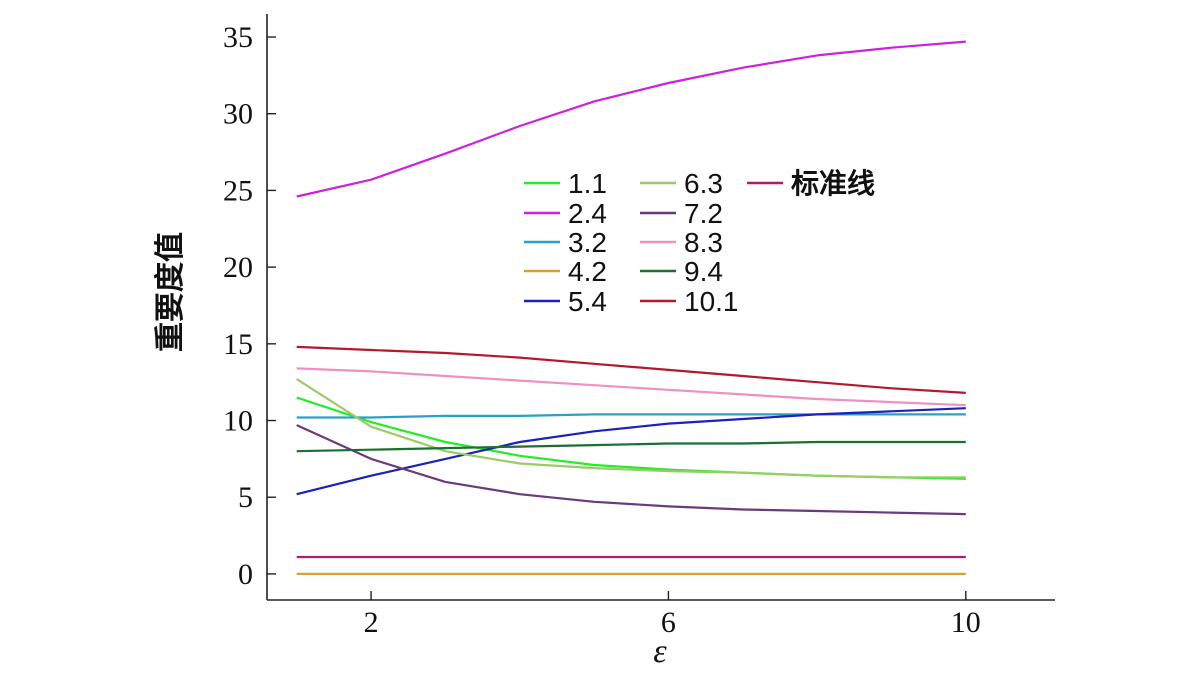 The height and width of the screenshot is (674, 1200). Describe the element at coordinates (587, 271) in the screenshot. I see `legend-label-3: 4.2` at that location.